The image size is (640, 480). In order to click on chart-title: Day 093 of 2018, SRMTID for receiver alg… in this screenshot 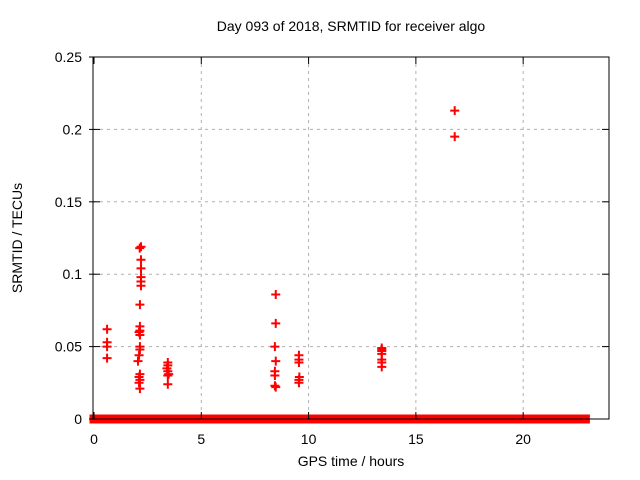, I will do `click(351, 26)`.